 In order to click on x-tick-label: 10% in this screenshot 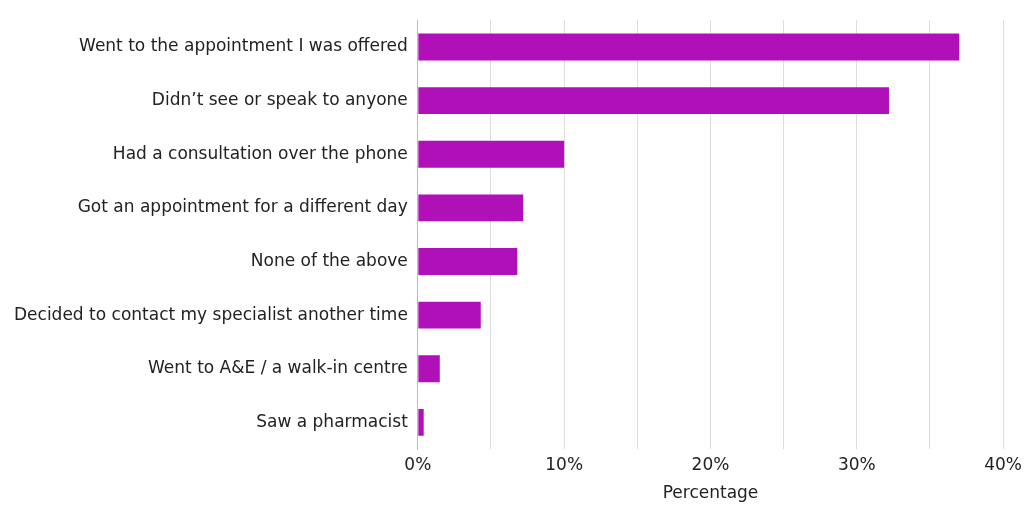, I will do `click(564, 463)`.